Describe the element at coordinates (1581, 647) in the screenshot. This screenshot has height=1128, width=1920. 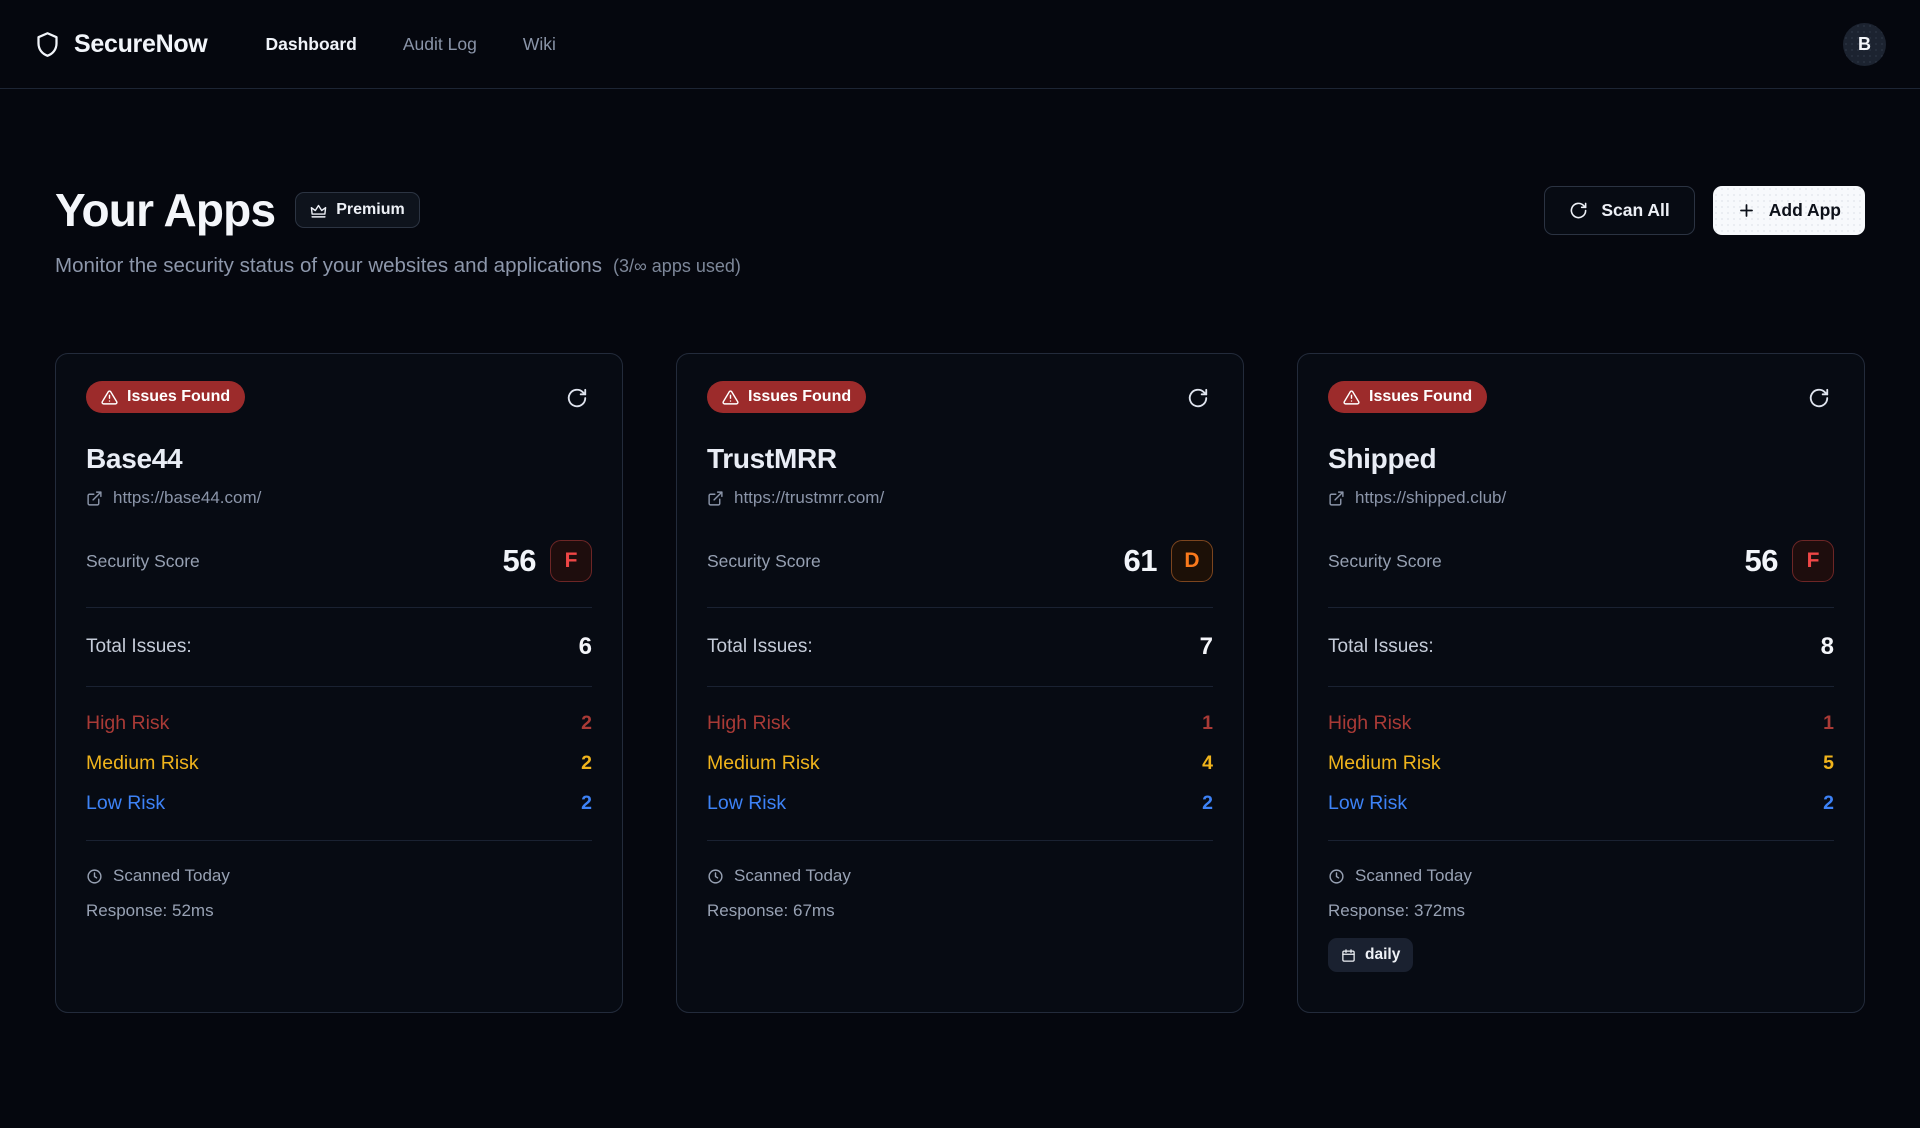
I see `total-issues-row: Total Issues: 8` at that location.